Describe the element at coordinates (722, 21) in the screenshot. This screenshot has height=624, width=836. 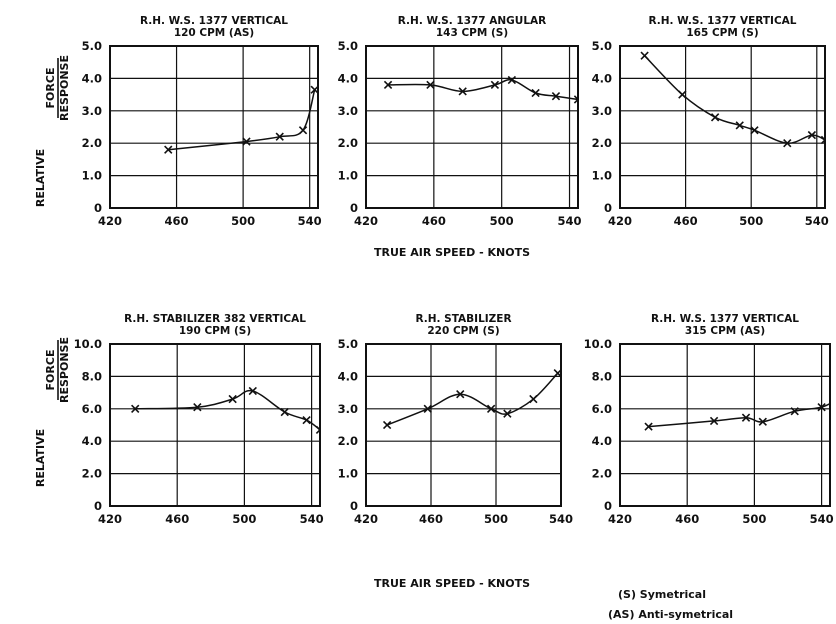
I see `chart-title: R.H. W.S. 1377 VERTICAL` at that location.